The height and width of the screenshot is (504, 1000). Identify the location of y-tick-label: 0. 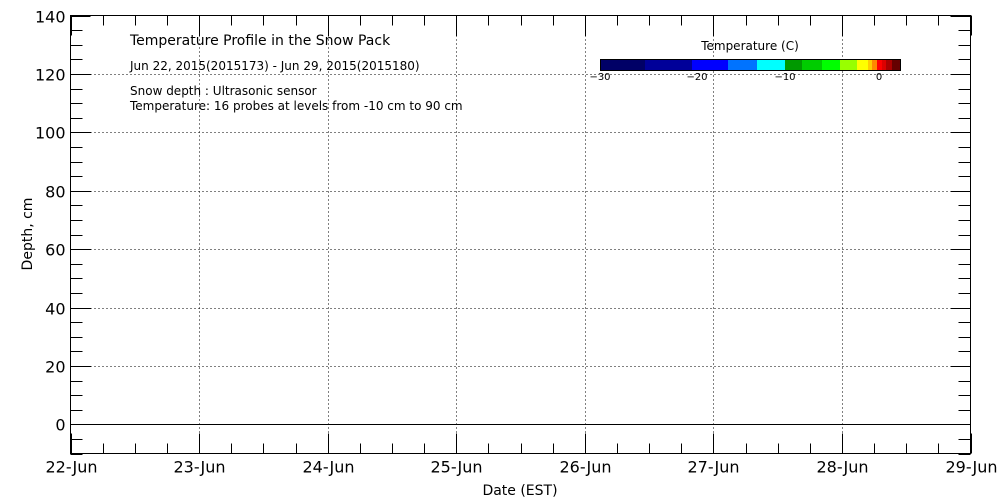
(60, 425).